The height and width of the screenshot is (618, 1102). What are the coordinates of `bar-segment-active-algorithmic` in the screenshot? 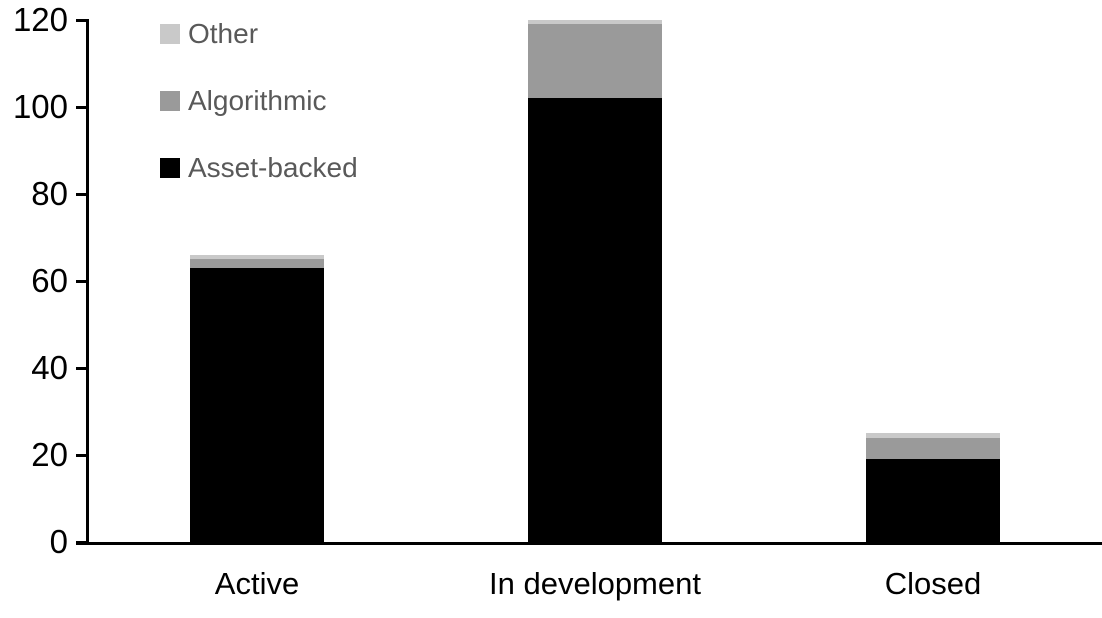 It's located at (257, 263).